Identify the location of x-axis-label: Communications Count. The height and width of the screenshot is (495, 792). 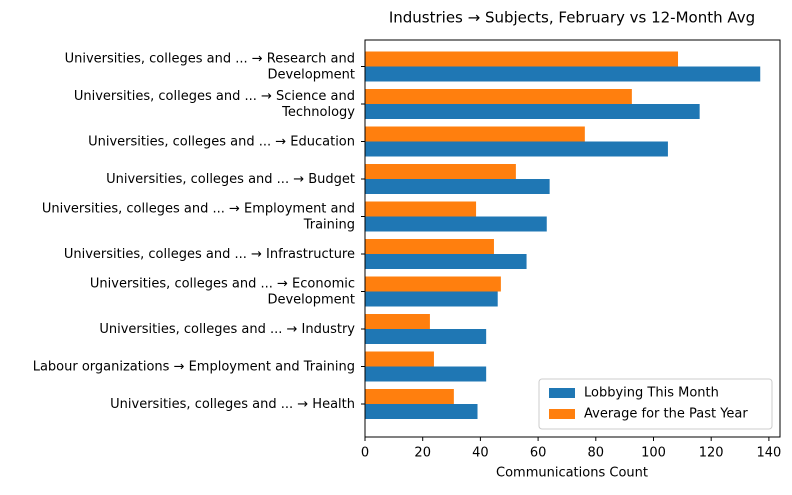
(572, 473).